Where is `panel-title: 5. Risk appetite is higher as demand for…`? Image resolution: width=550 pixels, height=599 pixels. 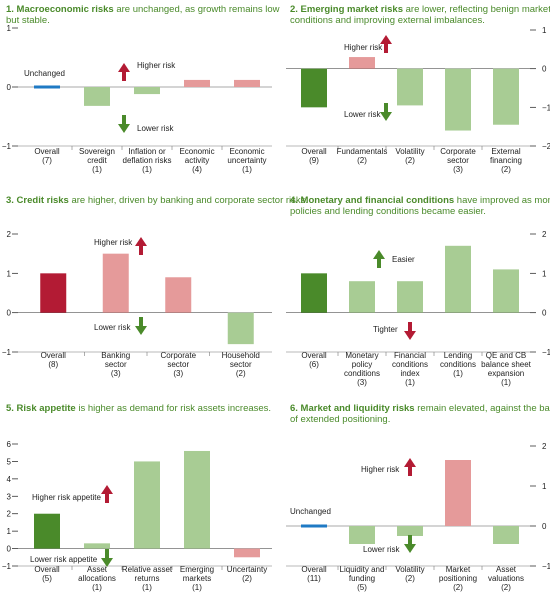 panel-title: 5. Risk appetite is higher as demand for… is located at coordinates (138, 408).